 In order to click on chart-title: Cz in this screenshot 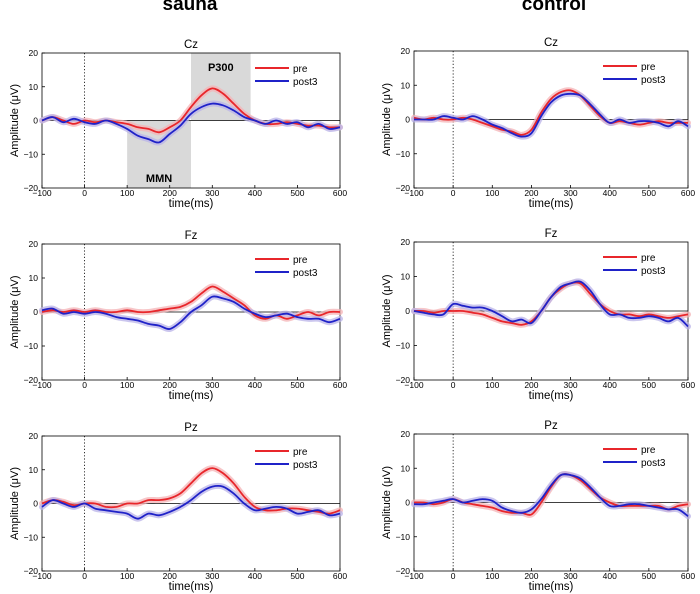, I will do `click(191, 45)`.